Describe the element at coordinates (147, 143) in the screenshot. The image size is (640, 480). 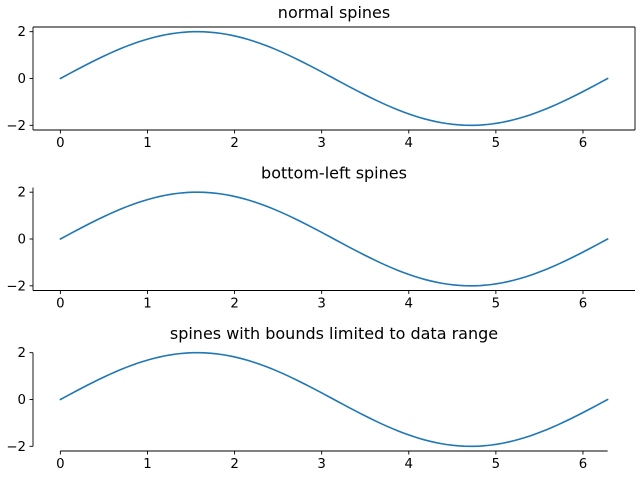
I see `subplot-1-x-tick-label: 1` at that location.